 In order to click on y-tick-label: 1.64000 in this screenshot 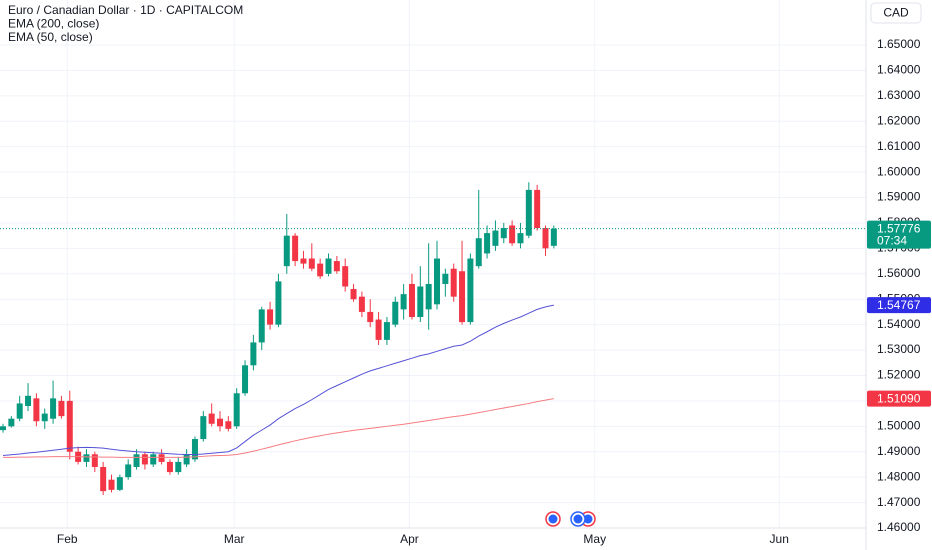, I will do `click(899, 70)`.